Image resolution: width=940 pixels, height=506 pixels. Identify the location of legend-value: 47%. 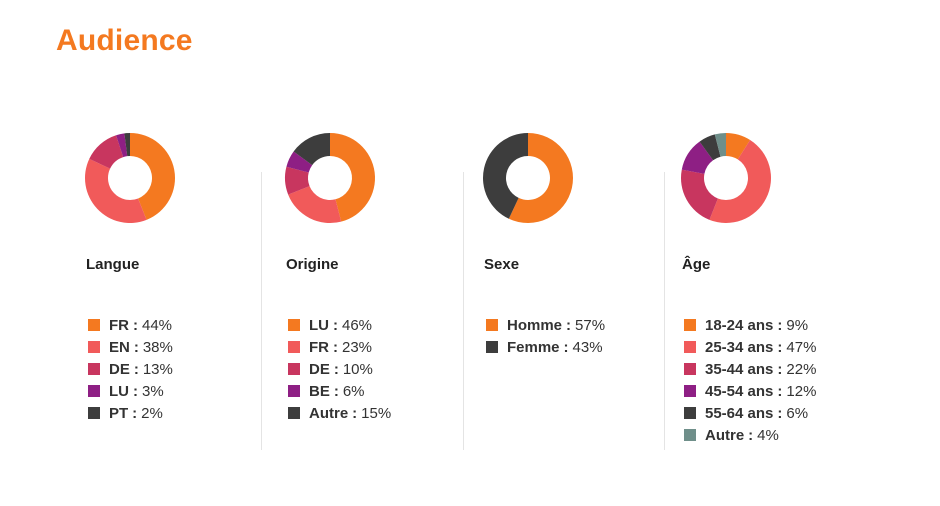
(801, 347).